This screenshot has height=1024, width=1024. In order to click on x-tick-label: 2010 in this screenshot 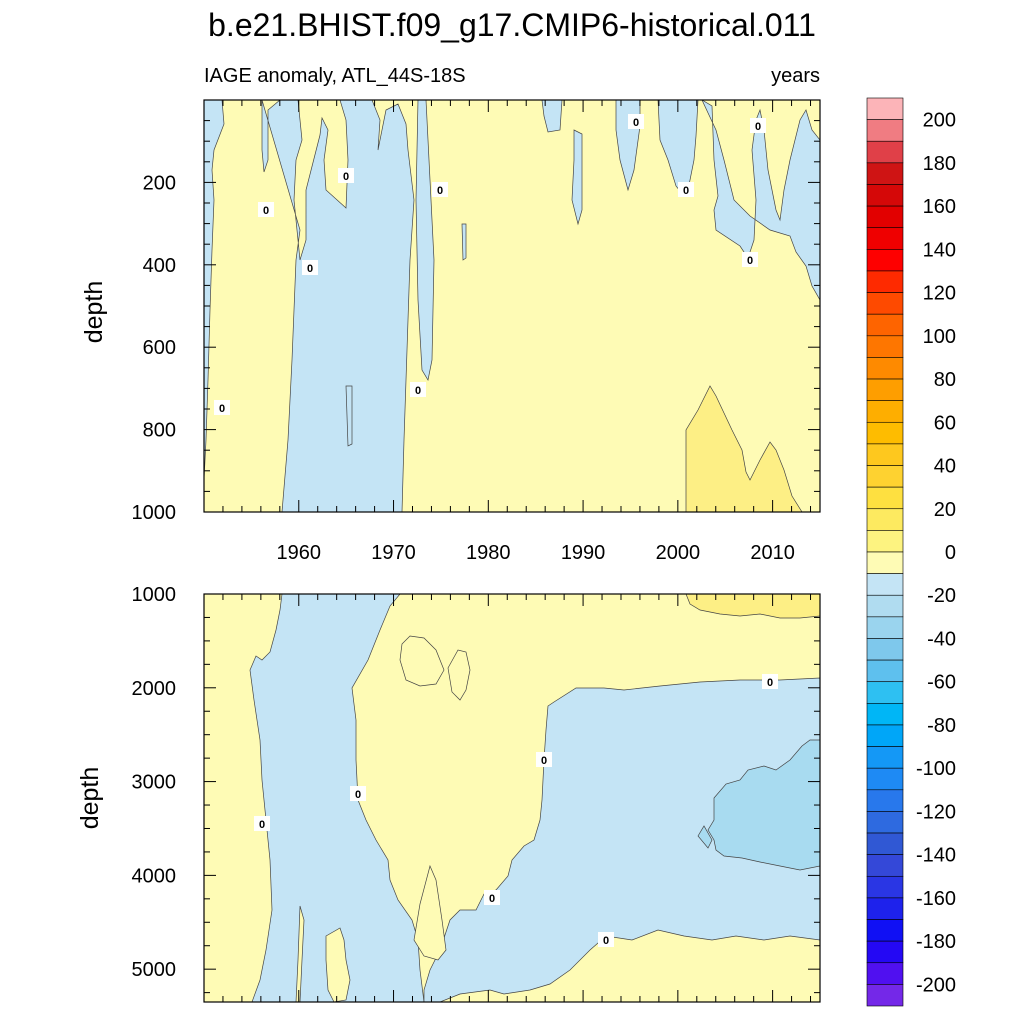, I will do `click(772, 553)`.